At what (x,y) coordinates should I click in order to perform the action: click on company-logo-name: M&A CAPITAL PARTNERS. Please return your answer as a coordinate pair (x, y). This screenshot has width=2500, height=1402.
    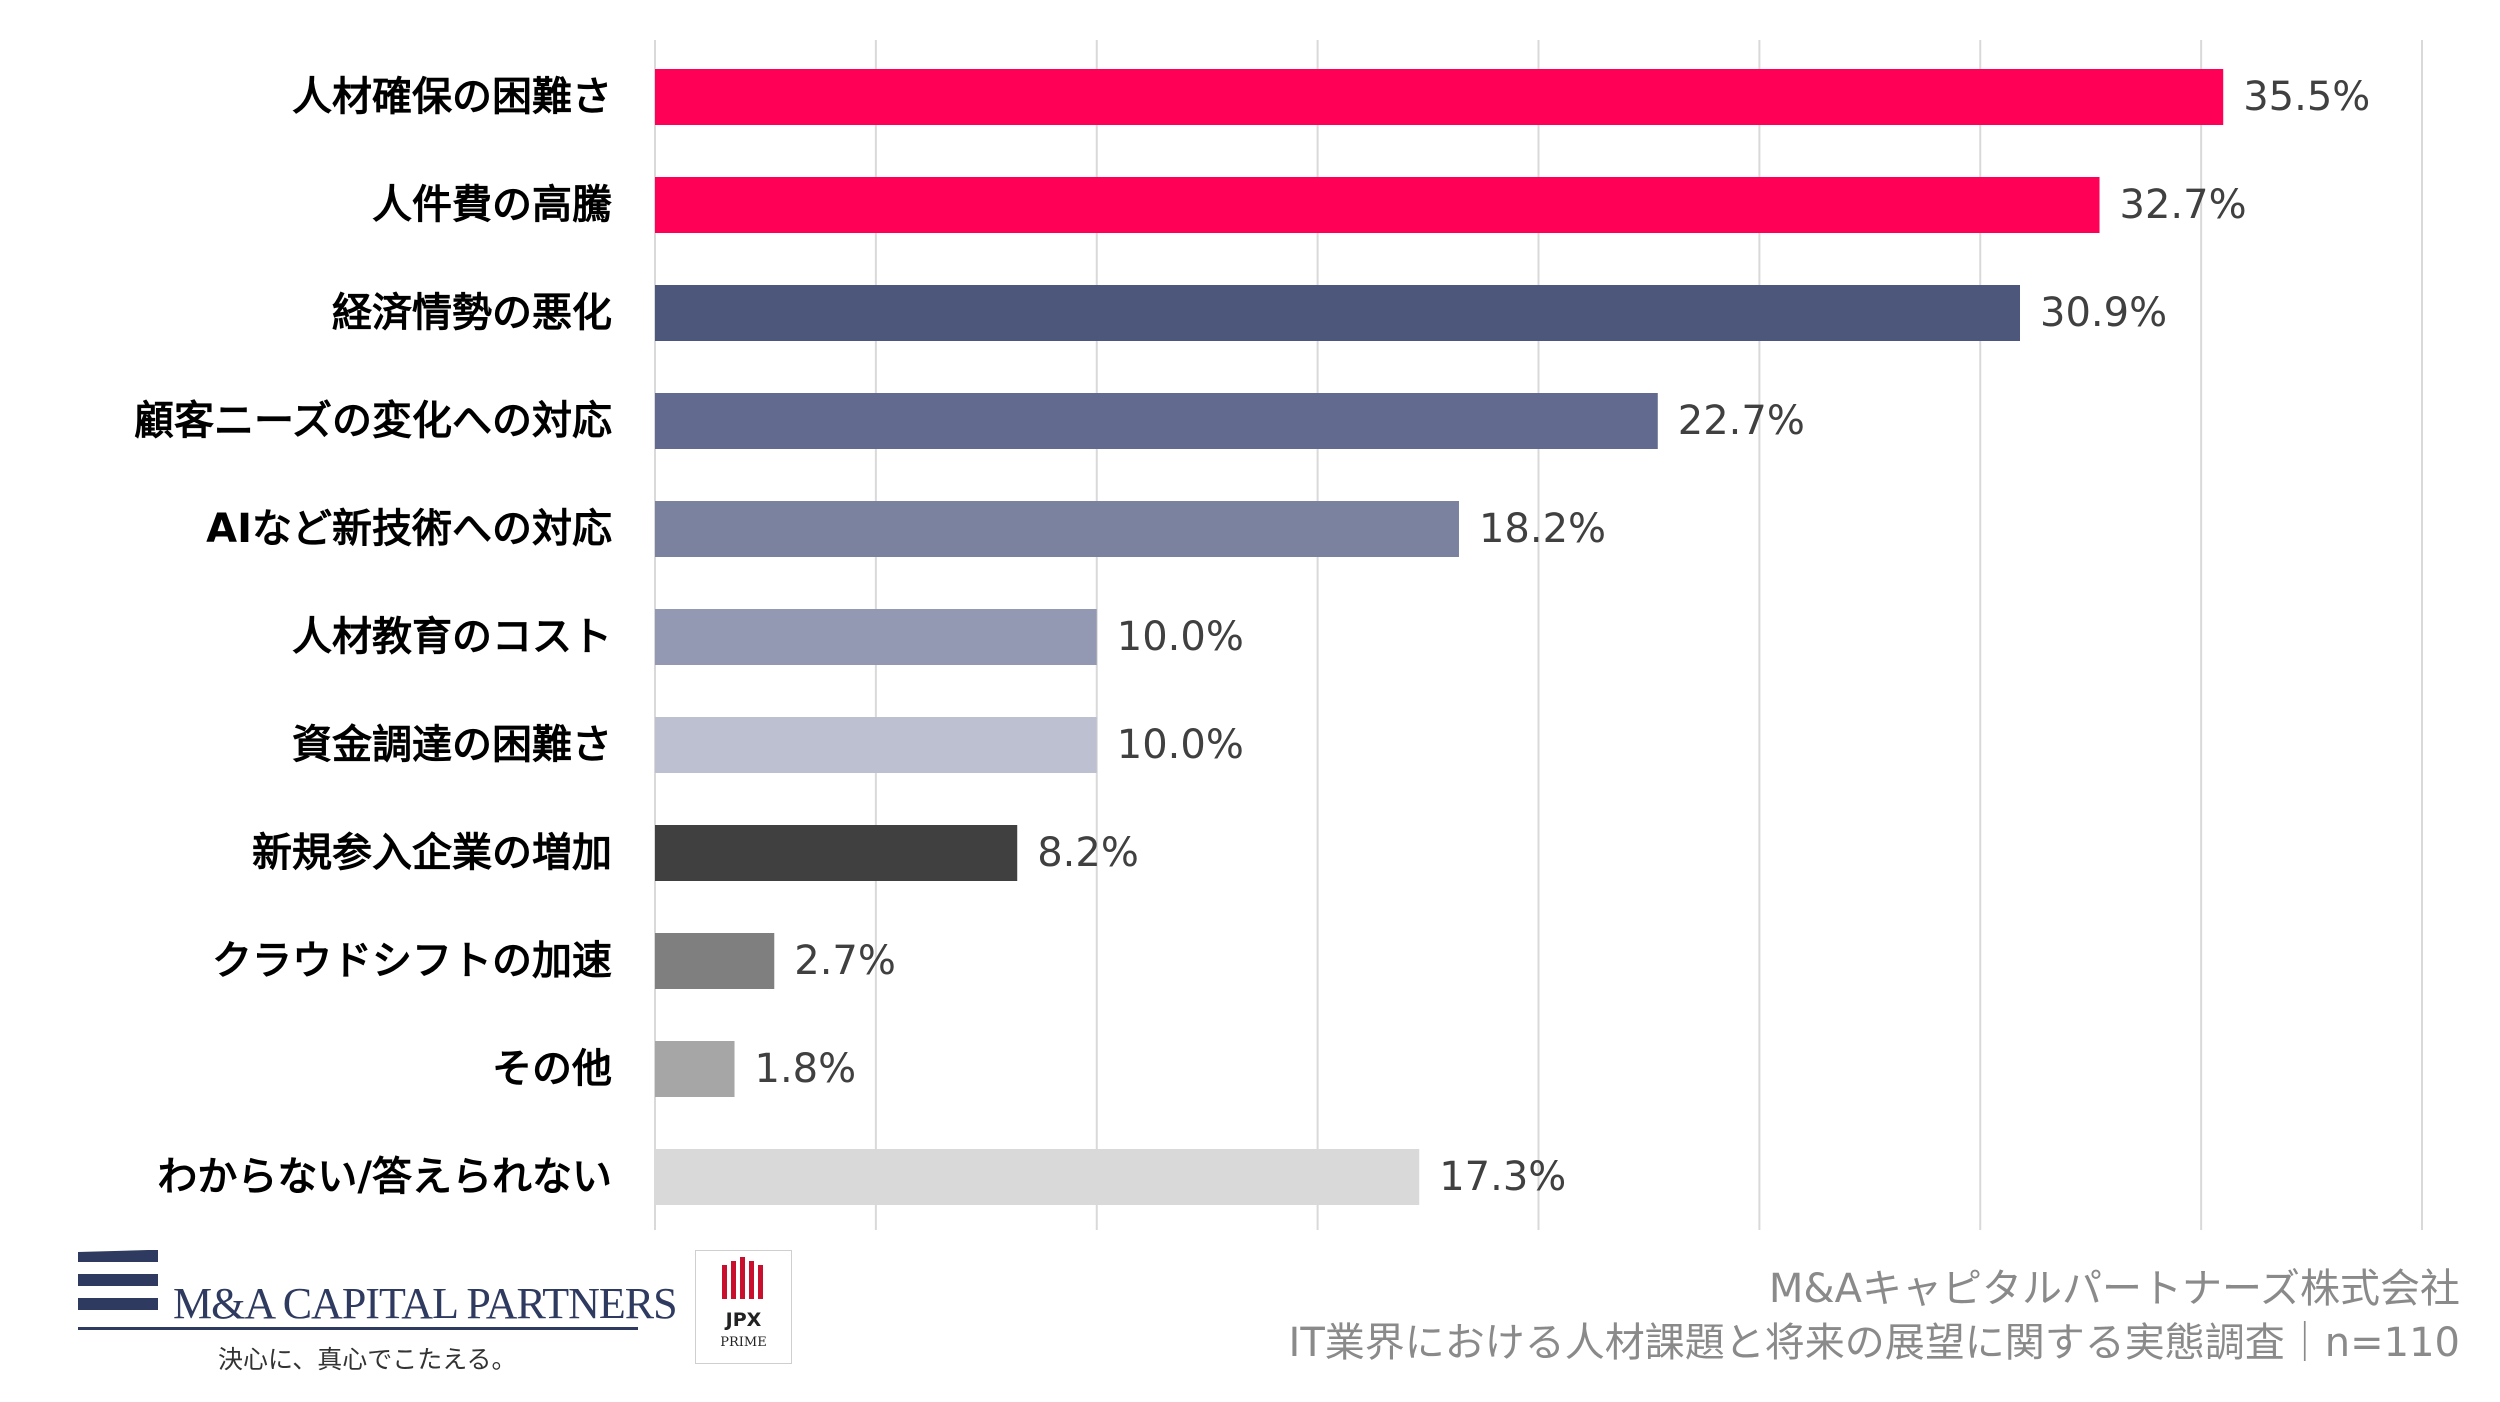
    Looking at the image, I should click on (425, 1303).